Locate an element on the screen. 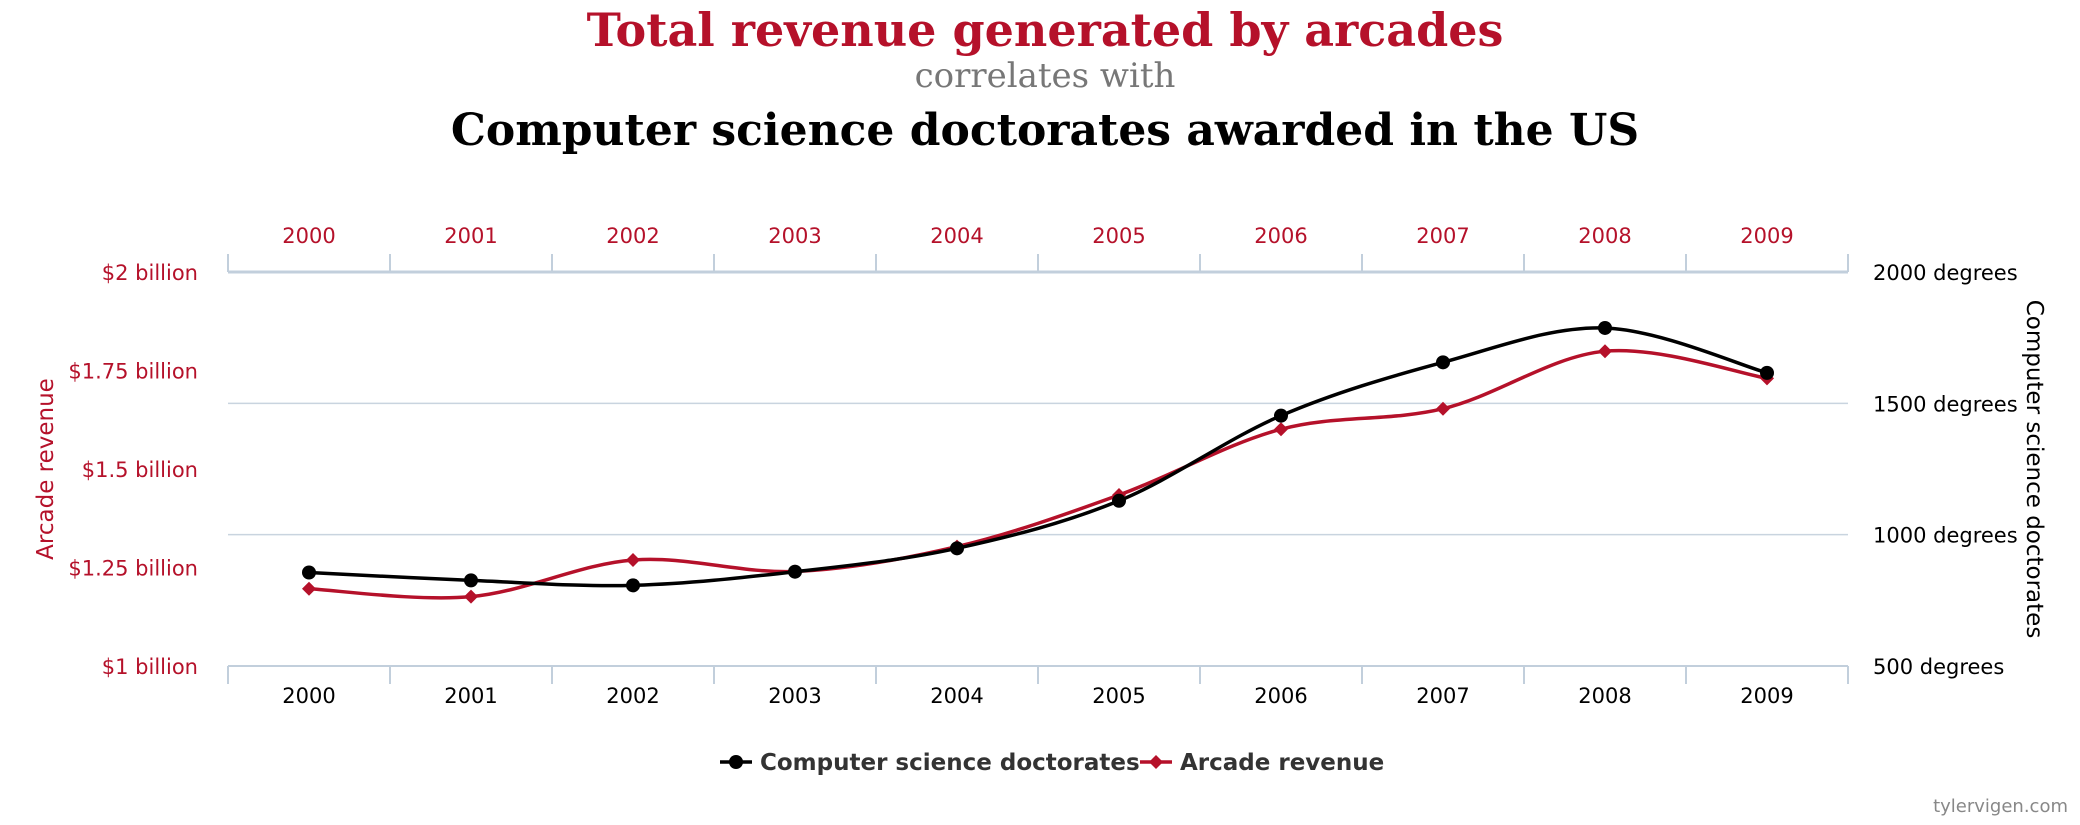  y-left-tick-label: $1.25 billion is located at coordinates (133, 569).